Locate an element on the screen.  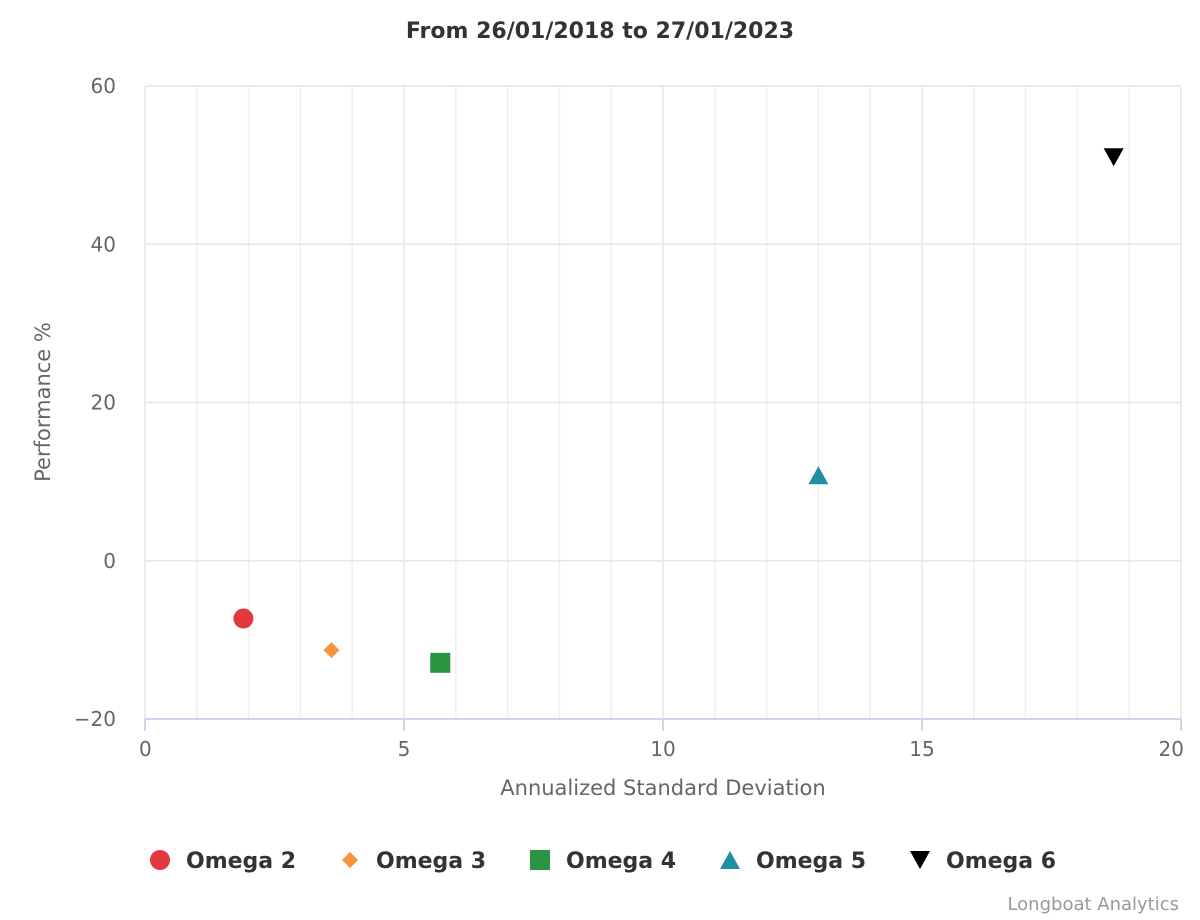
legend-label: Omega 4 is located at coordinates (621, 861).